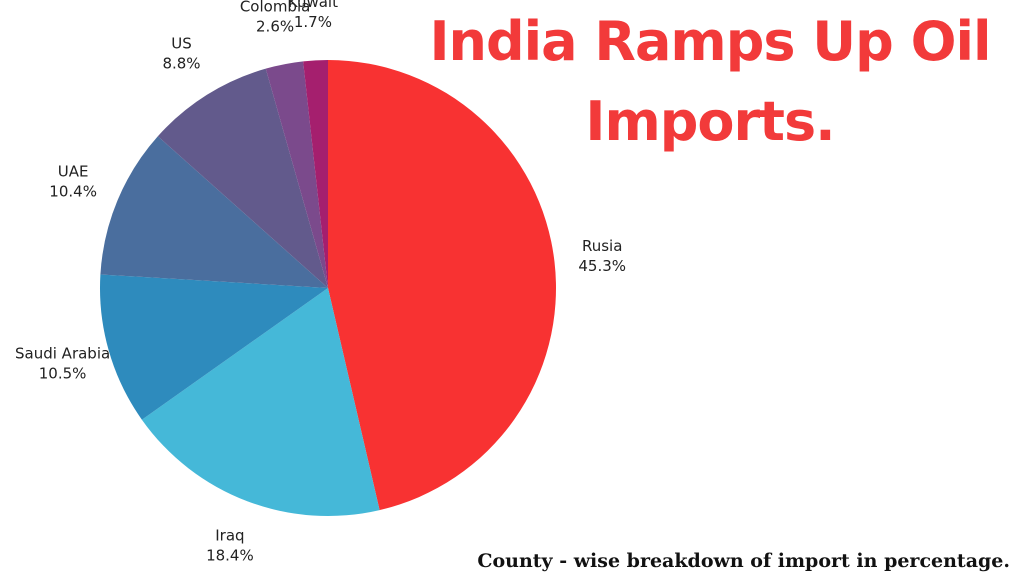 The width and height of the screenshot is (1024, 580). I want to click on slice-label: Rusia, so click(602, 246).